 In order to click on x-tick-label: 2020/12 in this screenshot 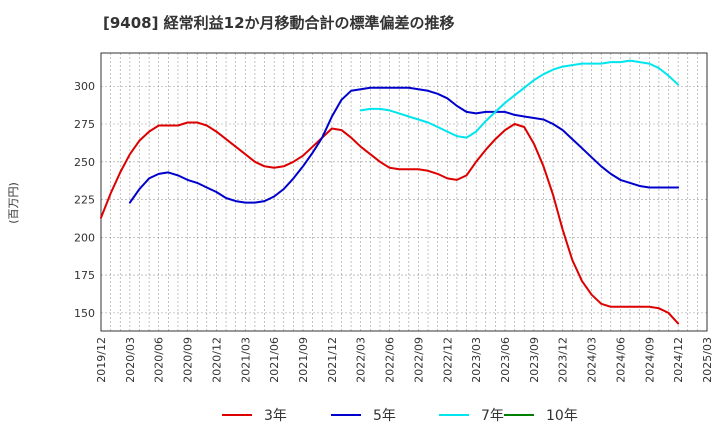, I will do `click(216, 360)`.